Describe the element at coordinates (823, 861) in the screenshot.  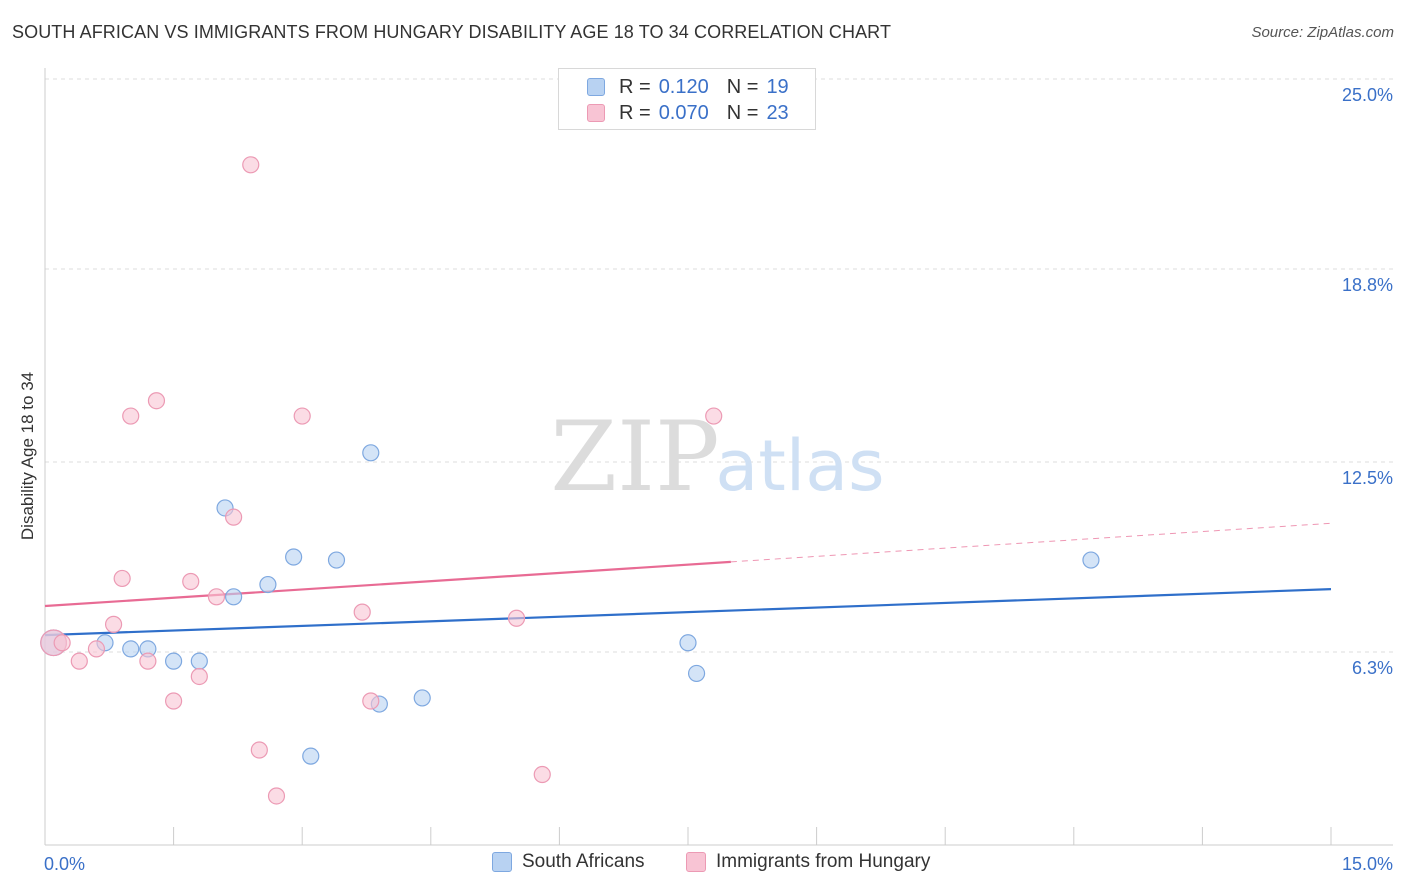
I see `legend-label: Immigrants from Hungary` at that location.